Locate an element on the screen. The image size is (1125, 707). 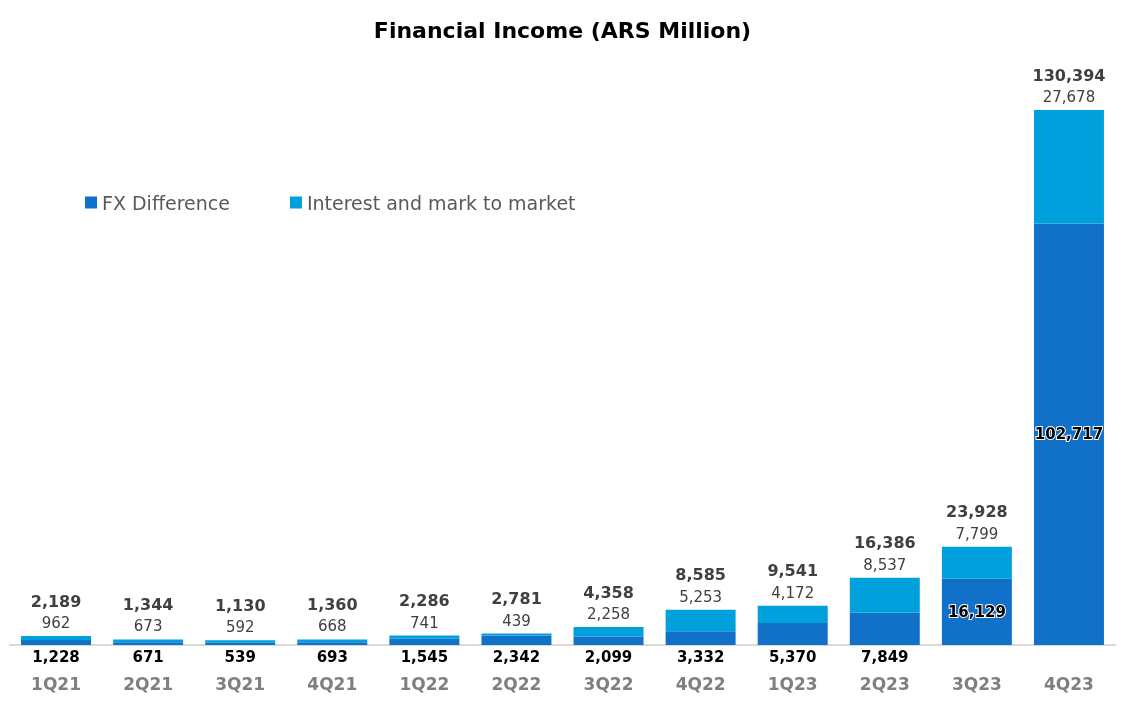
total-label: 1,344 is located at coordinates (148, 604).